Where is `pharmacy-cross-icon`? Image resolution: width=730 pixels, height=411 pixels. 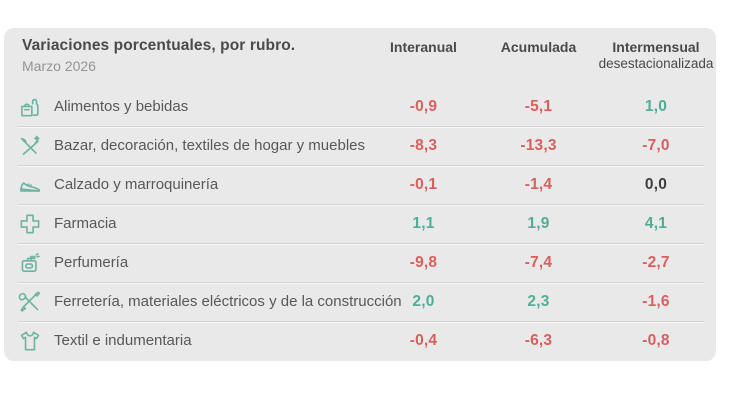 pharmacy-cross-icon is located at coordinates (30, 224).